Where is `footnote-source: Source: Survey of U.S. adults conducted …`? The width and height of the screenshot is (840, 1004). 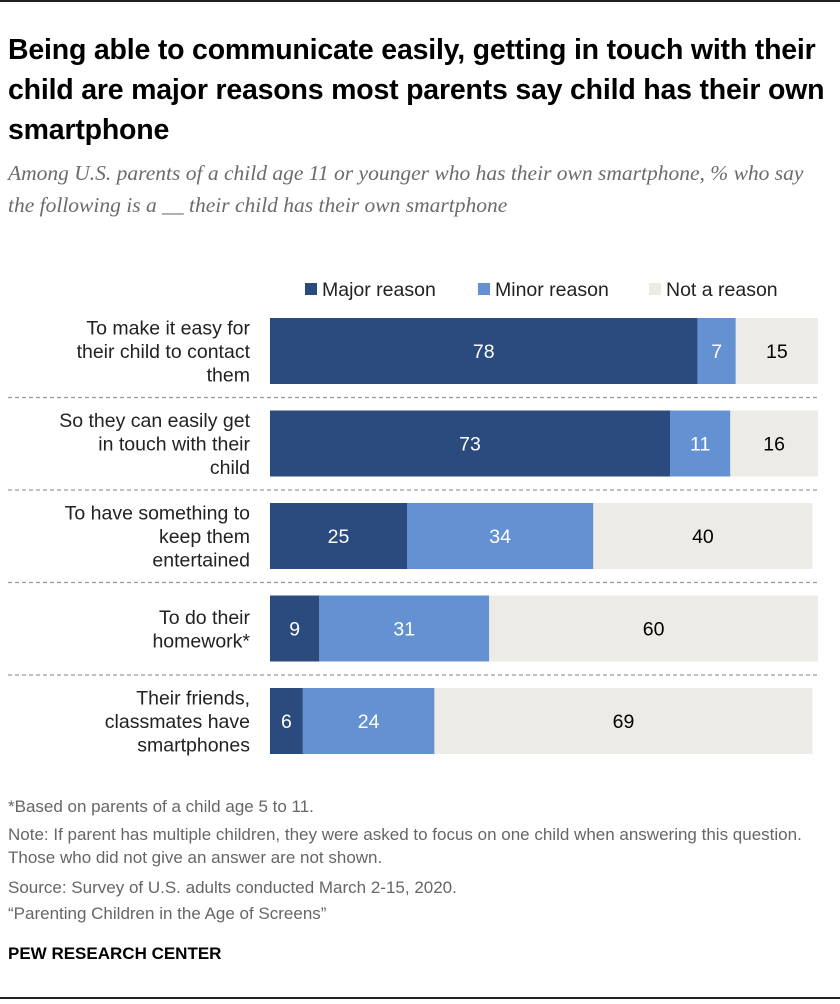
footnote-source: Source: Survey of U.S. adults conducted … is located at coordinates (232, 887).